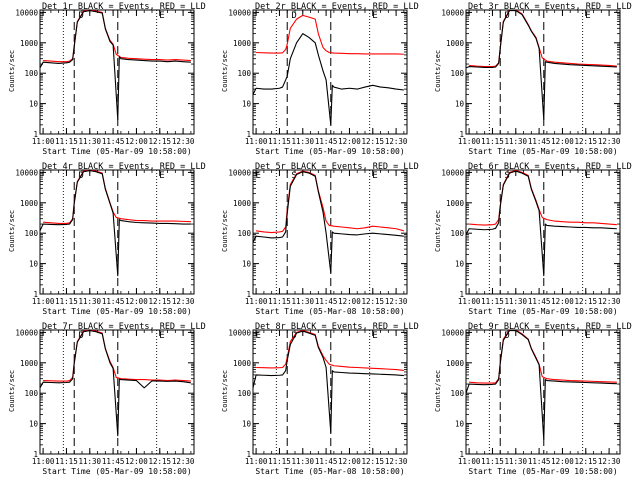 The width and height of the screenshot is (640, 480). What do you see at coordinates (293, 176) in the screenshot?
I see `event-marker-label: S` at bounding box center [293, 176].